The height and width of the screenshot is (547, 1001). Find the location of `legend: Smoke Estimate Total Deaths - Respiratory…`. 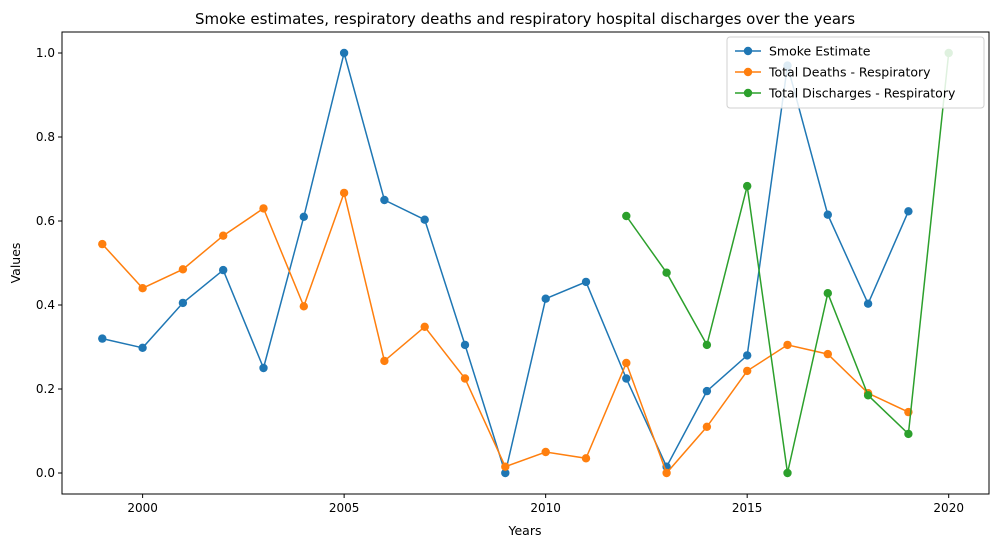

legend: Smoke Estimate Total Deaths - Respiratory… is located at coordinates (855, 72).